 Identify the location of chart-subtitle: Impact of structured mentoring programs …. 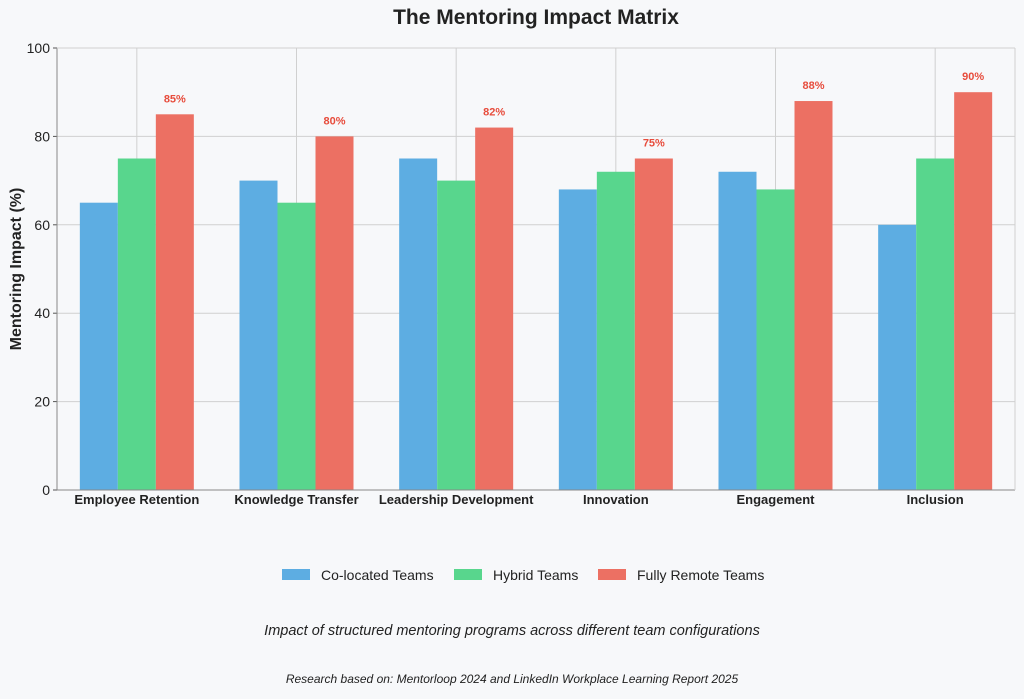
(512, 631).